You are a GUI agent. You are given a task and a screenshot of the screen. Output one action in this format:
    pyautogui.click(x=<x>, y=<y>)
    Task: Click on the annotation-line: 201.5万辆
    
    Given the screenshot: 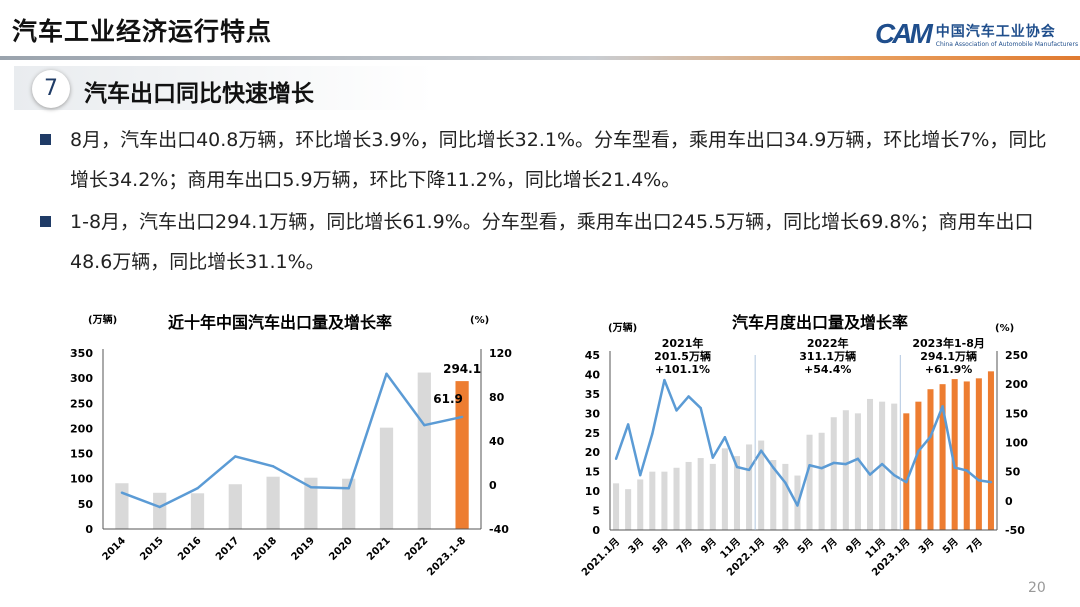 What is the action you would take?
    pyautogui.click(x=682, y=356)
    